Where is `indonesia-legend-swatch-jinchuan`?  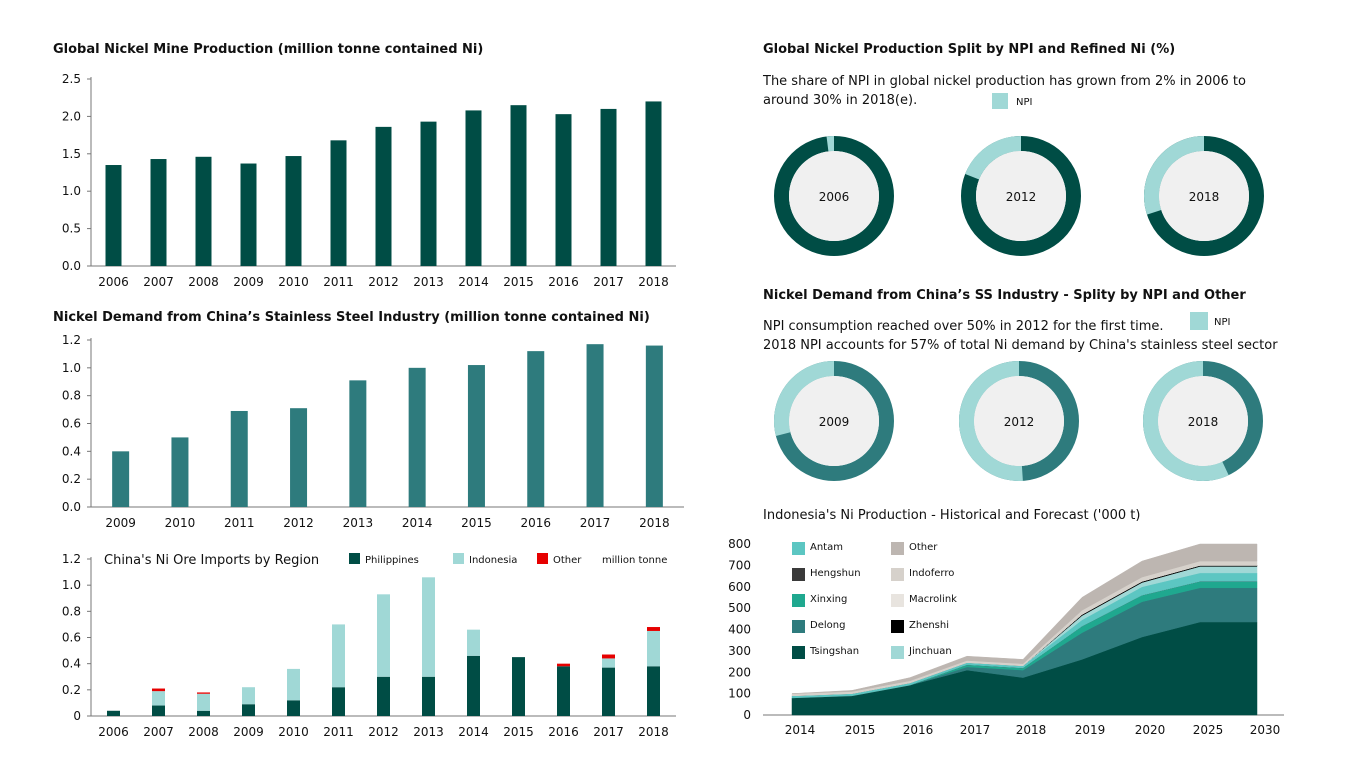 indonesia-legend-swatch-jinchuan is located at coordinates (897, 652).